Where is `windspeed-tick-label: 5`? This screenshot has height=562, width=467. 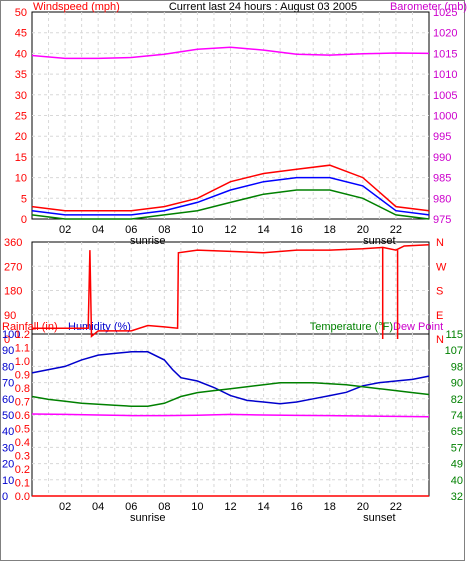 windspeed-tick-label: 5 is located at coordinates (24, 199).